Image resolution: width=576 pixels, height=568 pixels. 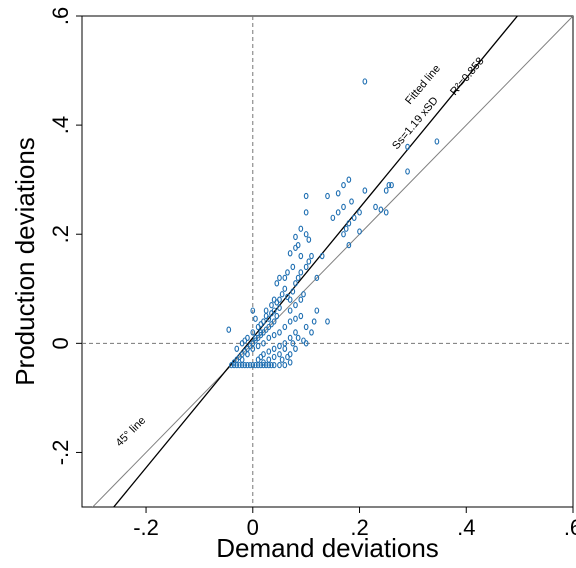 What do you see at coordinates (415, 123) in the screenshot?
I see `equation-label: Ss=1.19 xSD` at bounding box center [415, 123].